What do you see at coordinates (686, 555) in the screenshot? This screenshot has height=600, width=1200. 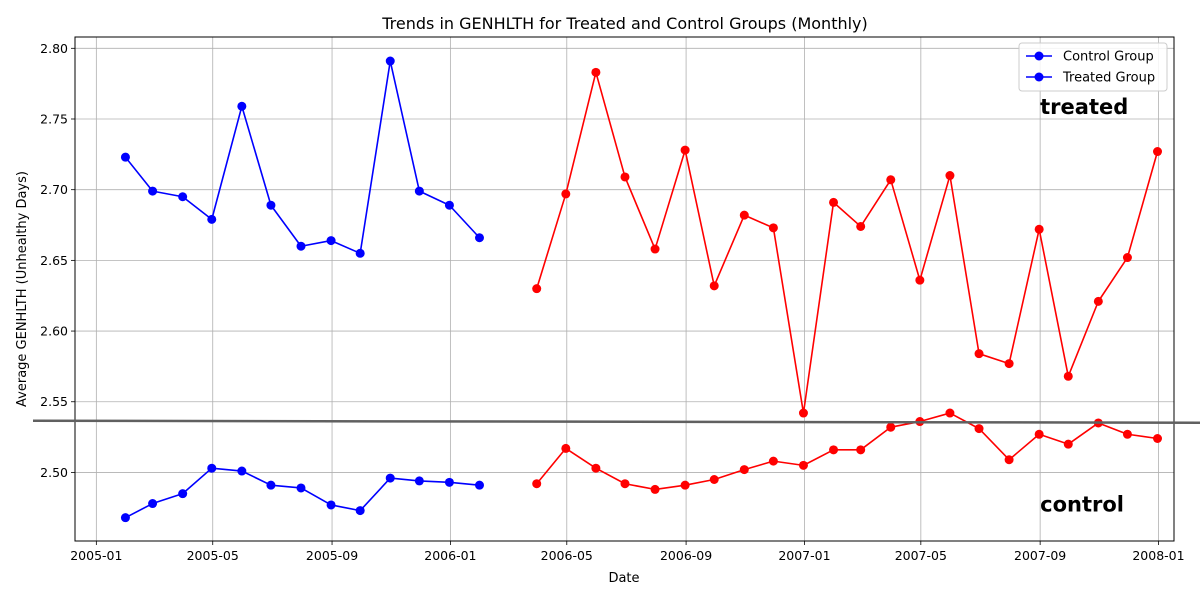 I see `x-tick-label: 2006-09` at bounding box center [686, 555].